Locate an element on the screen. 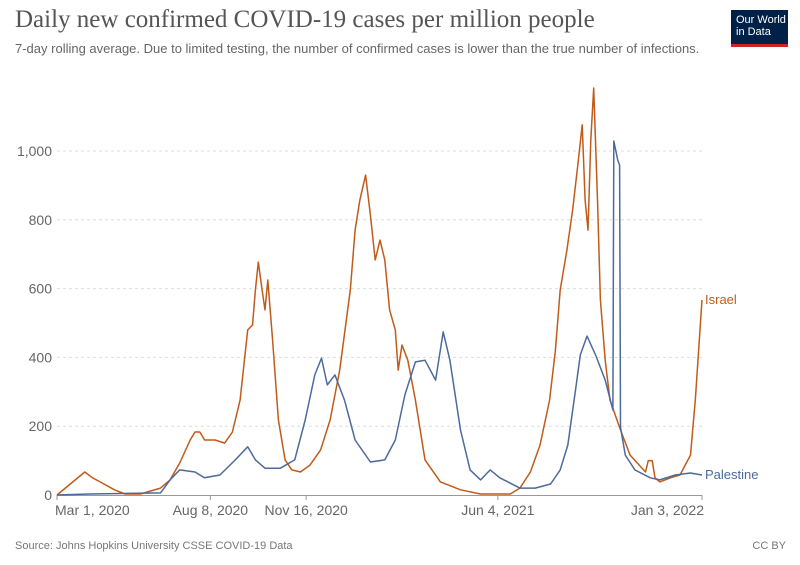 The width and height of the screenshot is (800, 565). logo-line2: in Data is located at coordinates (753, 32).